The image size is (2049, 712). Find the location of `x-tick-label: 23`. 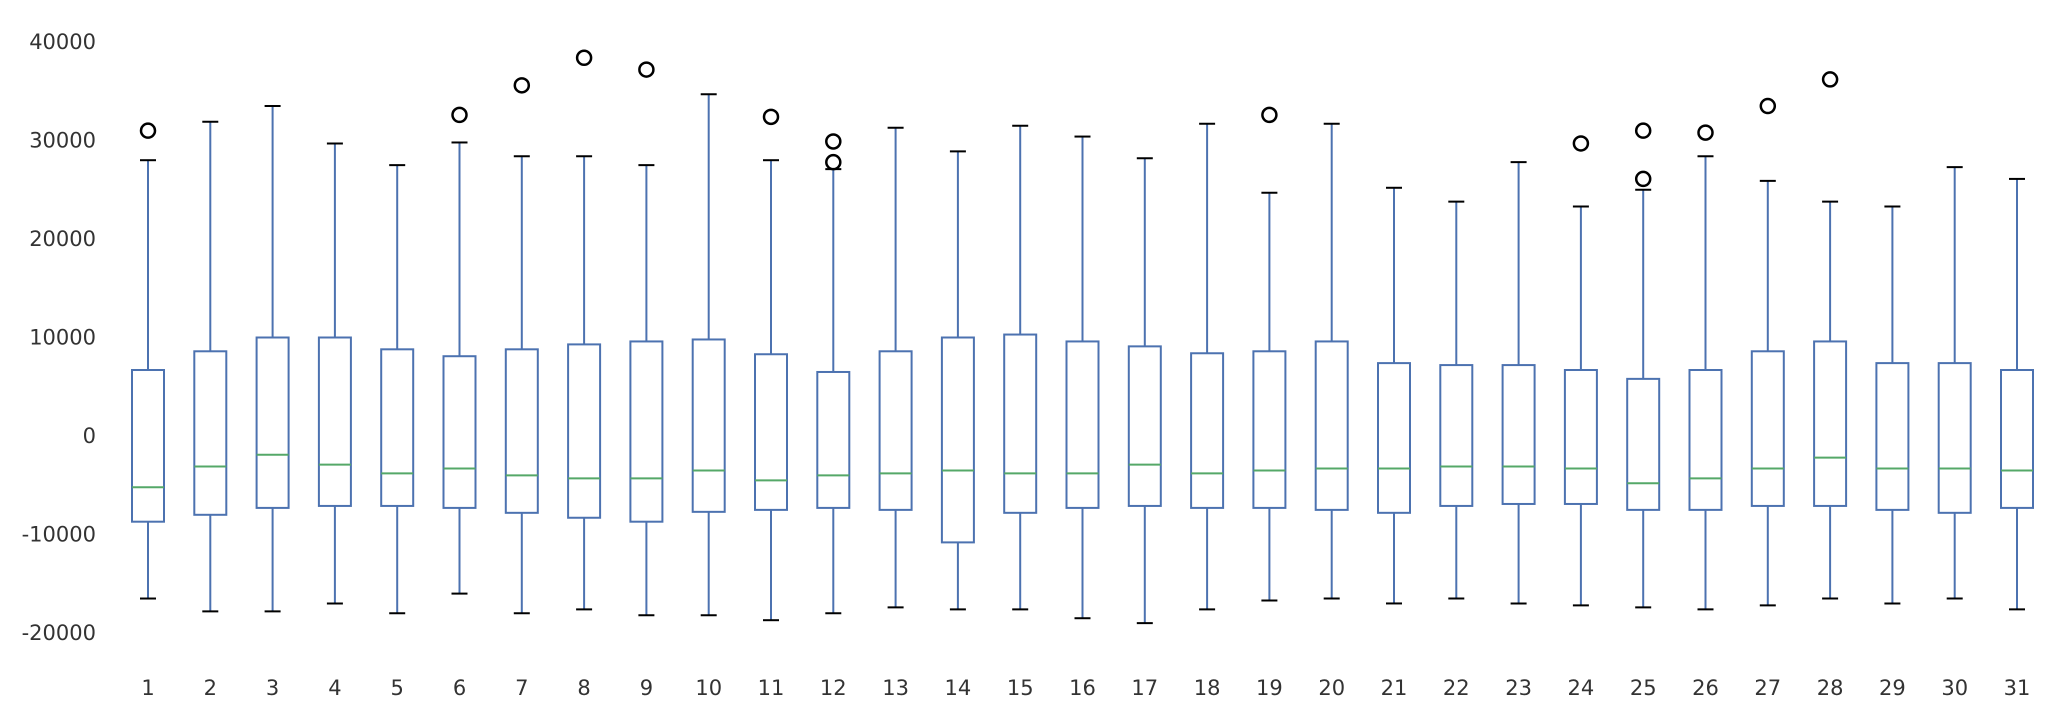

x-tick-label: 23 is located at coordinates (1518, 688).